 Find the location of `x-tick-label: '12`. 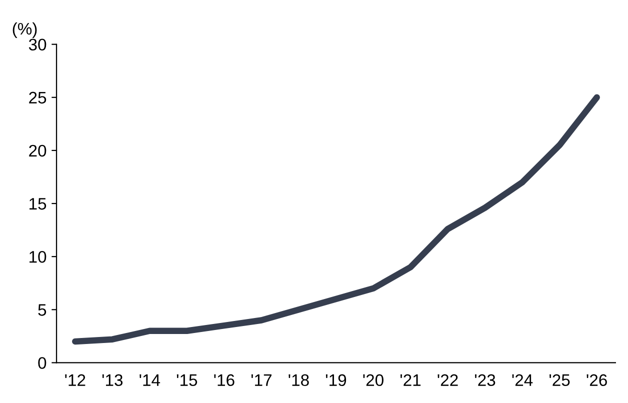

x-tick-label: '12 is located at coordinates (75, 380).